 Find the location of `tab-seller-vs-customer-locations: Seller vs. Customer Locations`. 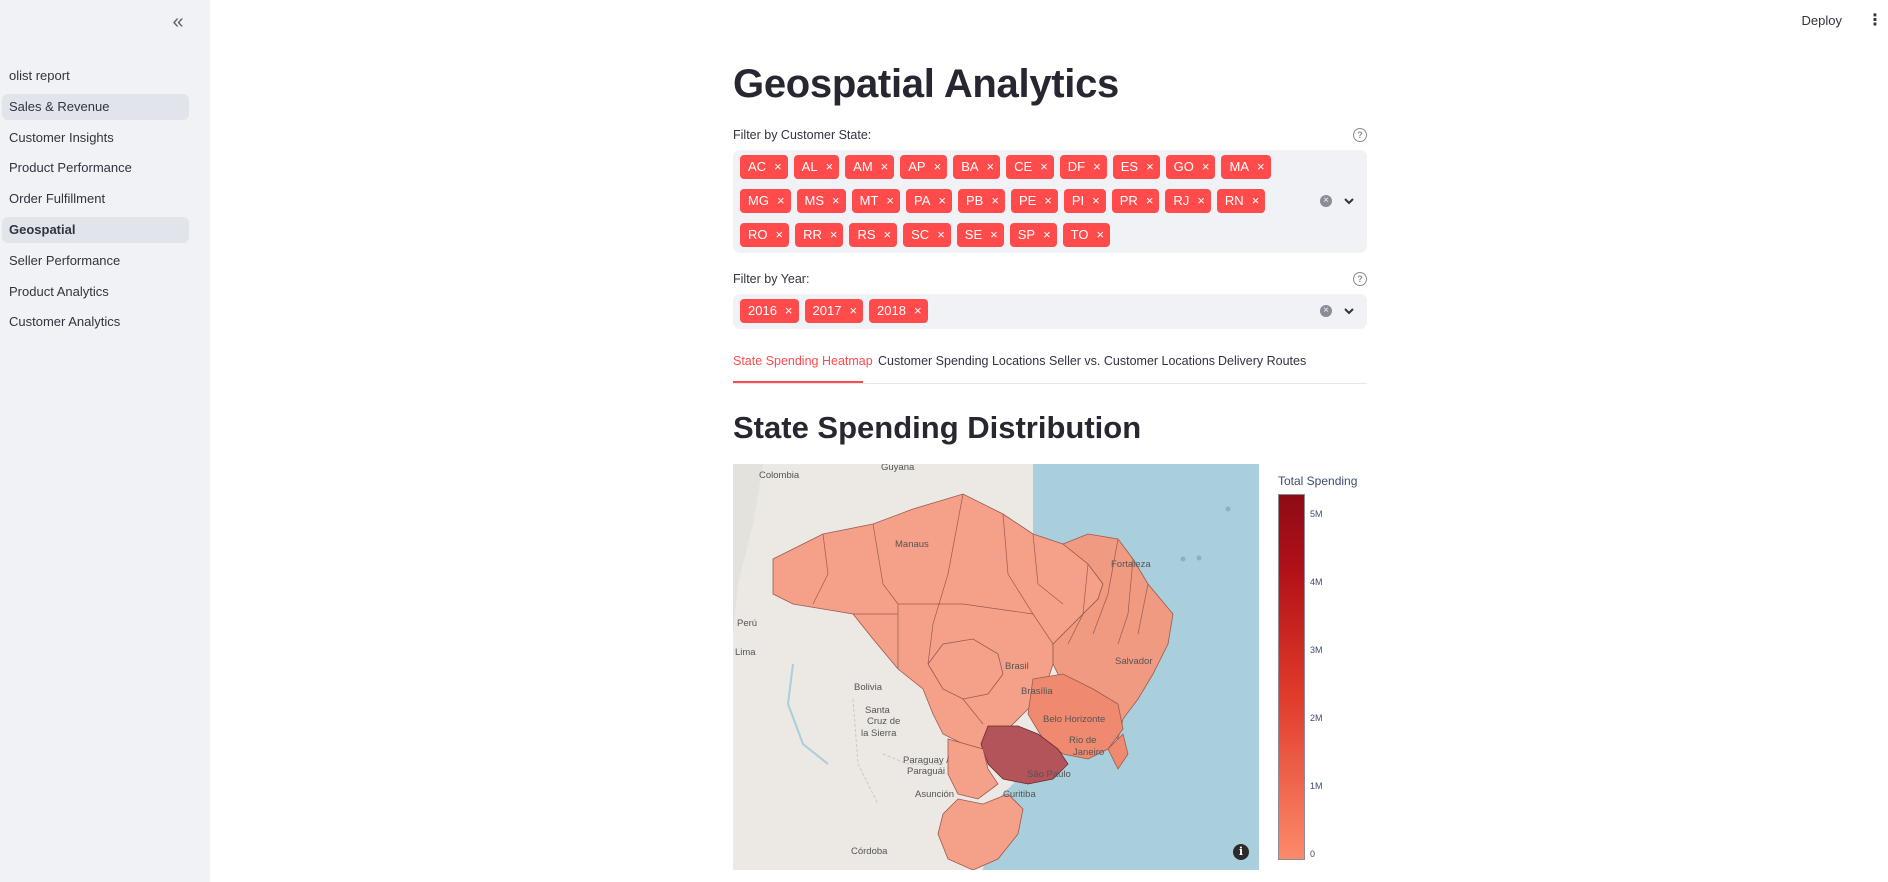

tab-seller-vs-customer-locations: Seller vs. Customer Locations is located at coordinates (1132, 361).